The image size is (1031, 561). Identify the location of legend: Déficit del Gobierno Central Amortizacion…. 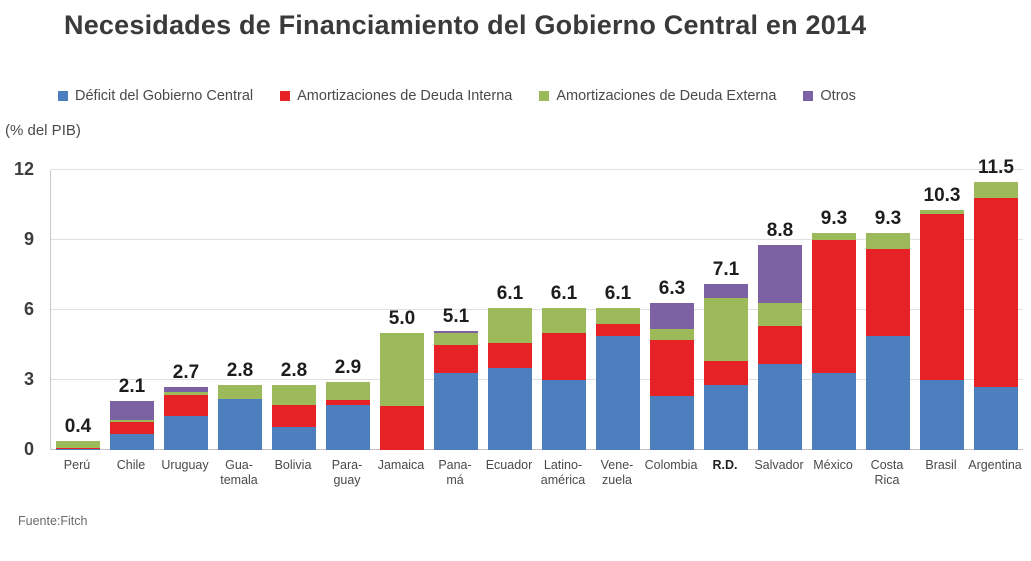
(457, 96).